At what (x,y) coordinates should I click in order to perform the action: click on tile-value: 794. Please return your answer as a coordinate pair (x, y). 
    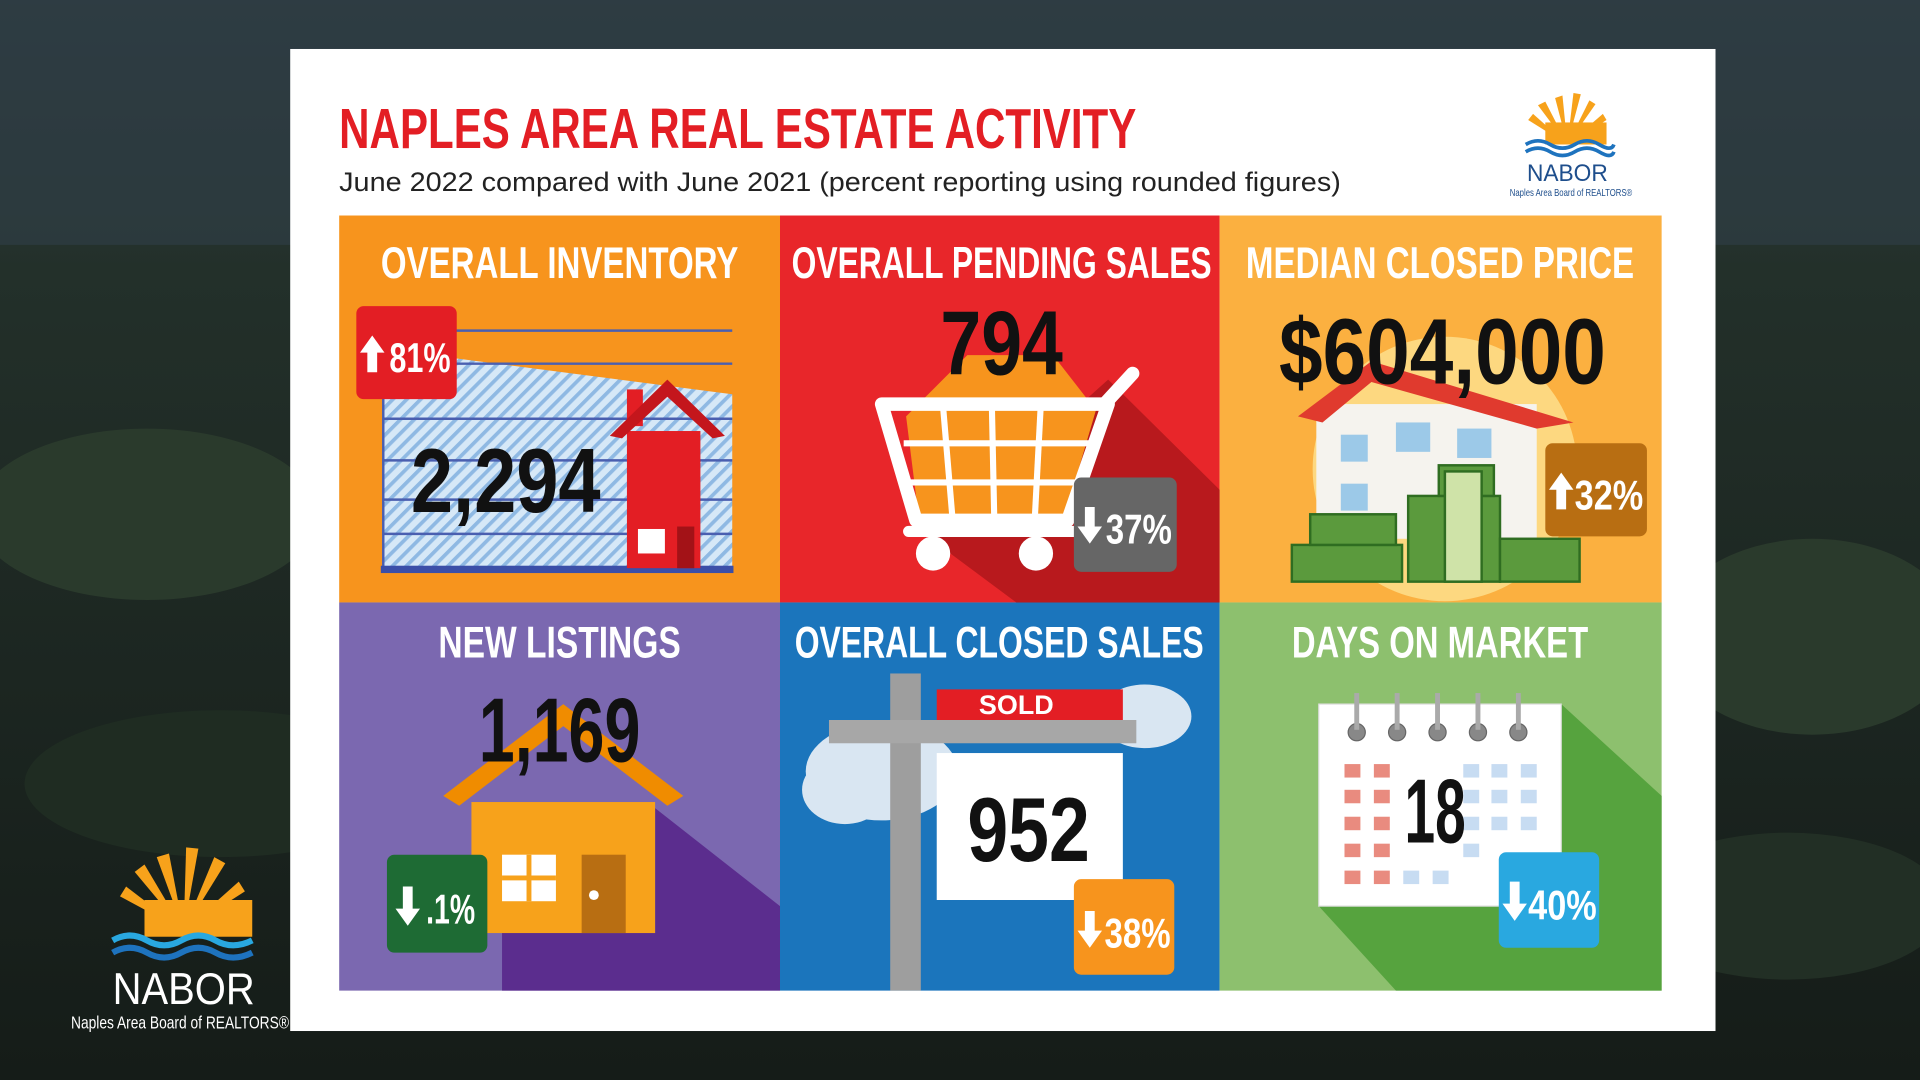
    Looking at the image, I should click on (1001, 344).